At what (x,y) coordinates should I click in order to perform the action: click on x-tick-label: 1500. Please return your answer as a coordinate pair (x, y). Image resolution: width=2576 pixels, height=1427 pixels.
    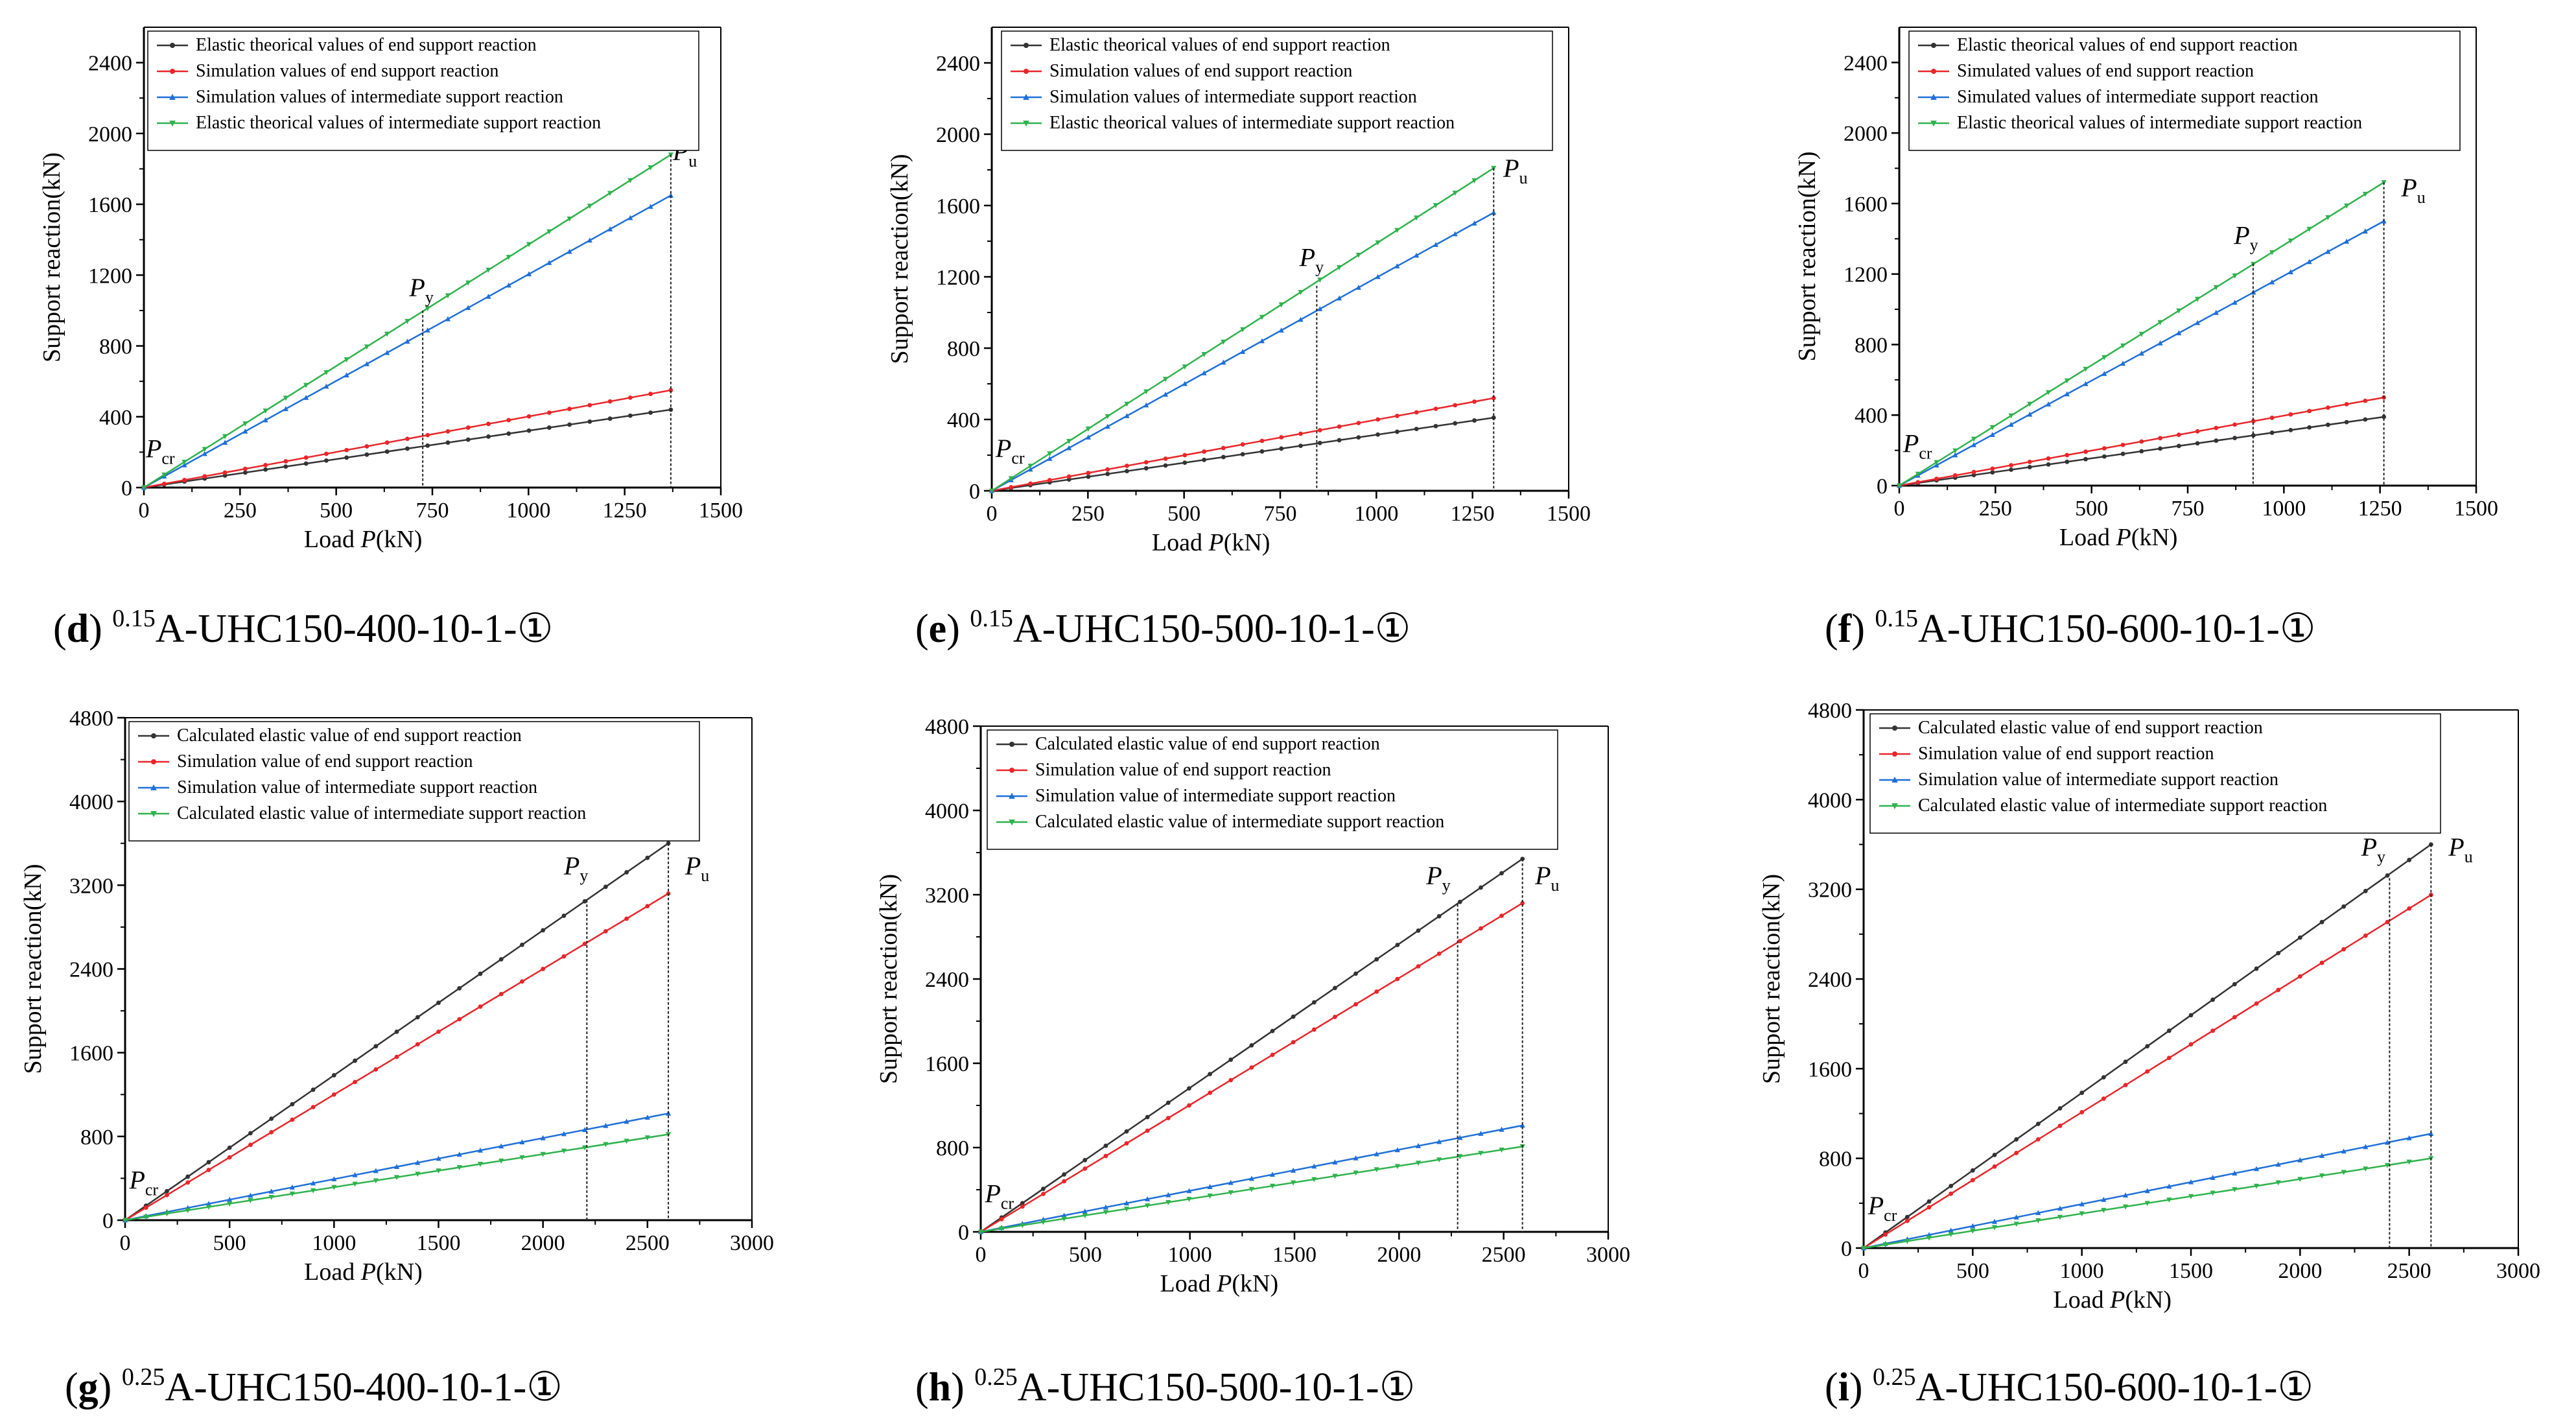
    Looking at the image, I should click on (1569, 514).